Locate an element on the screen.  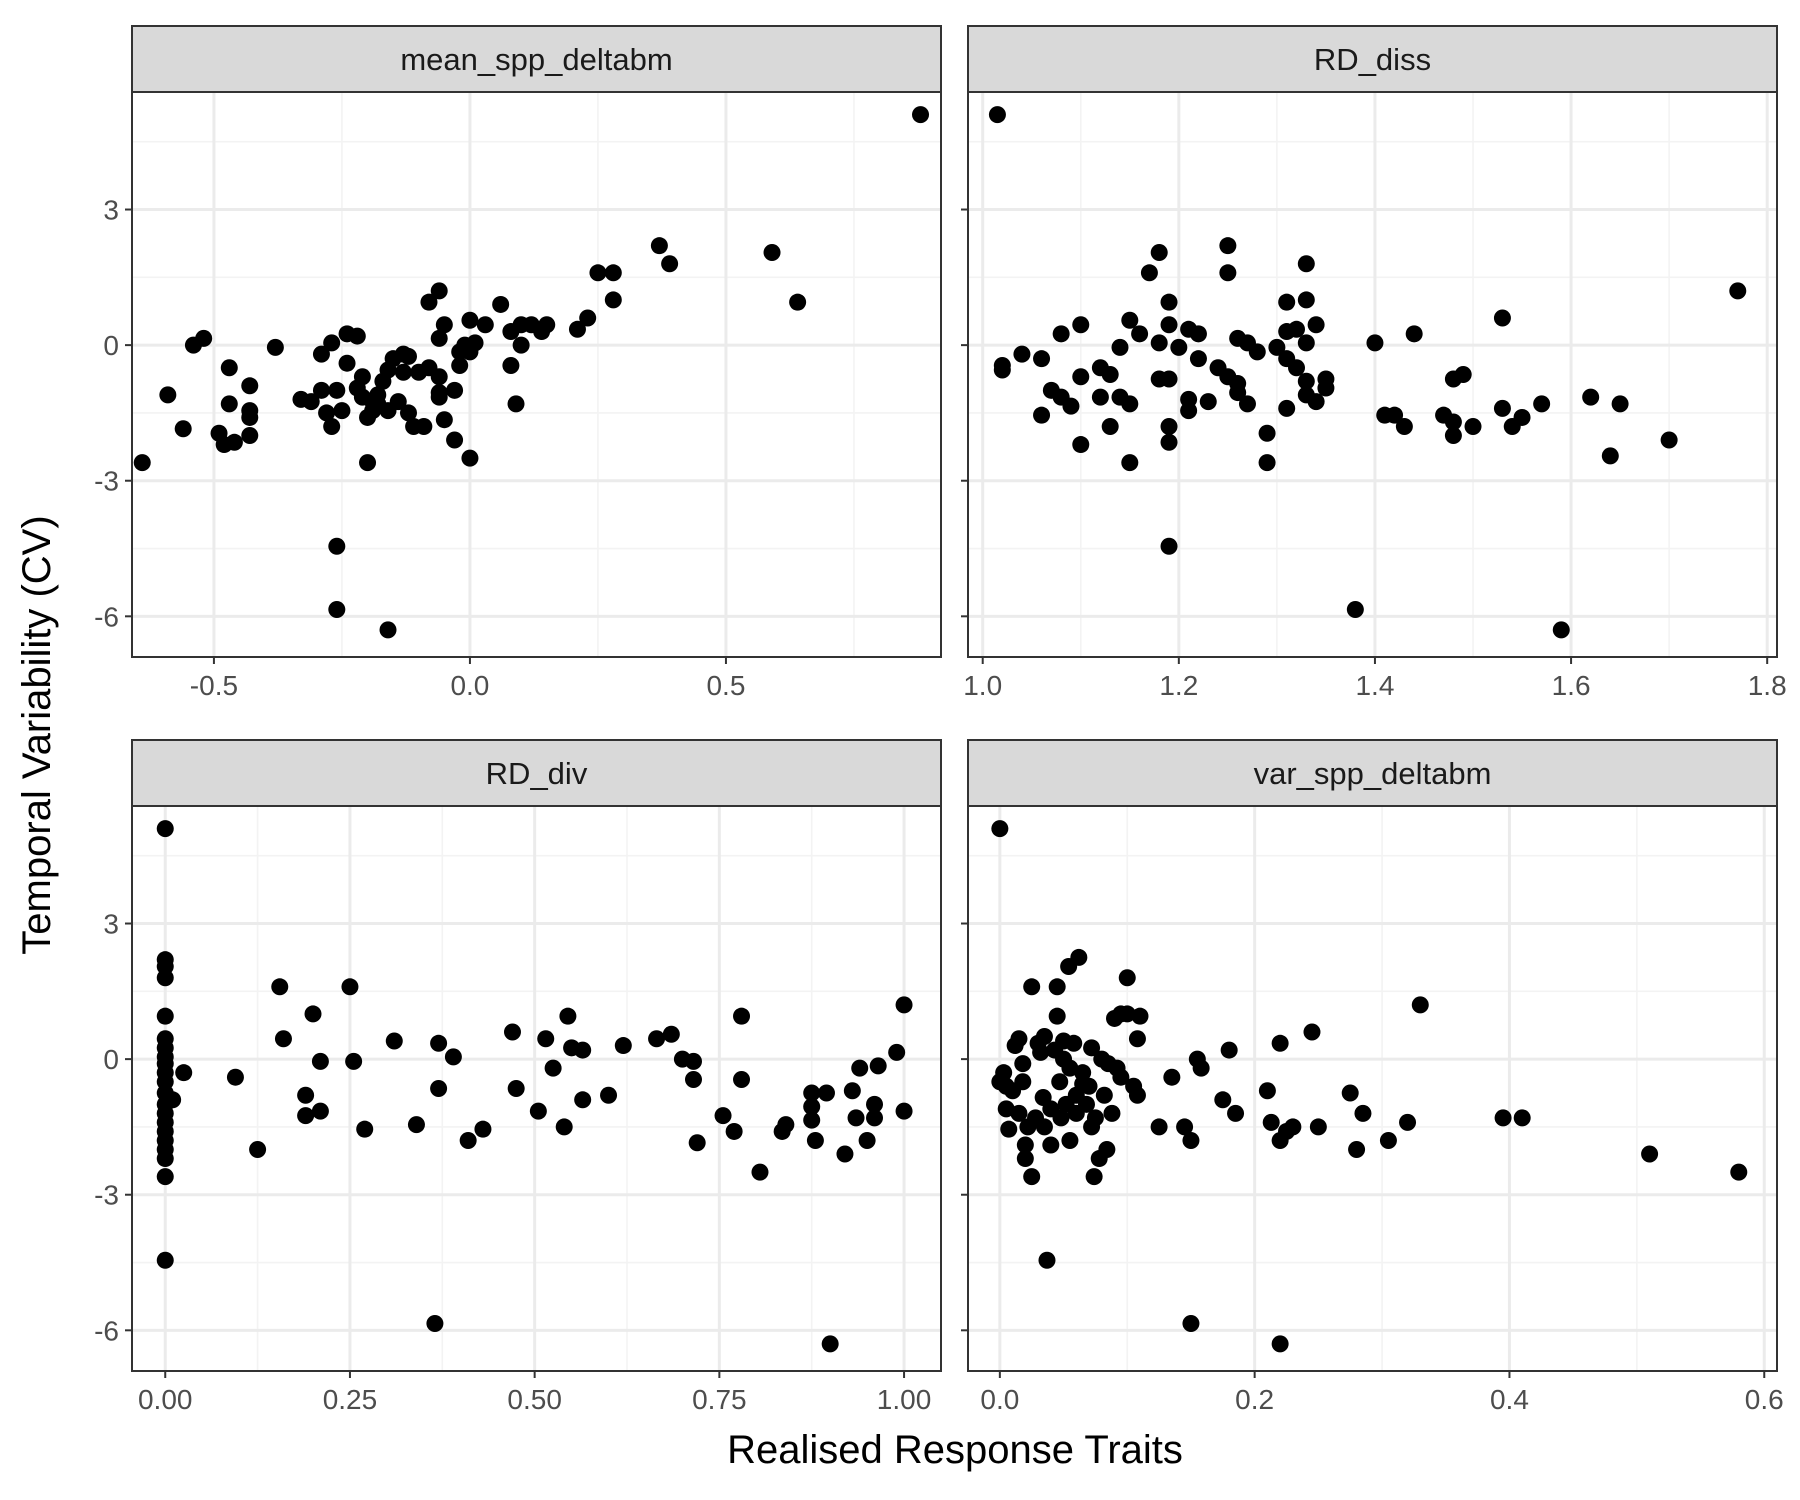
x-tick-label: 0.50 is located at coordinates (534, 1399).